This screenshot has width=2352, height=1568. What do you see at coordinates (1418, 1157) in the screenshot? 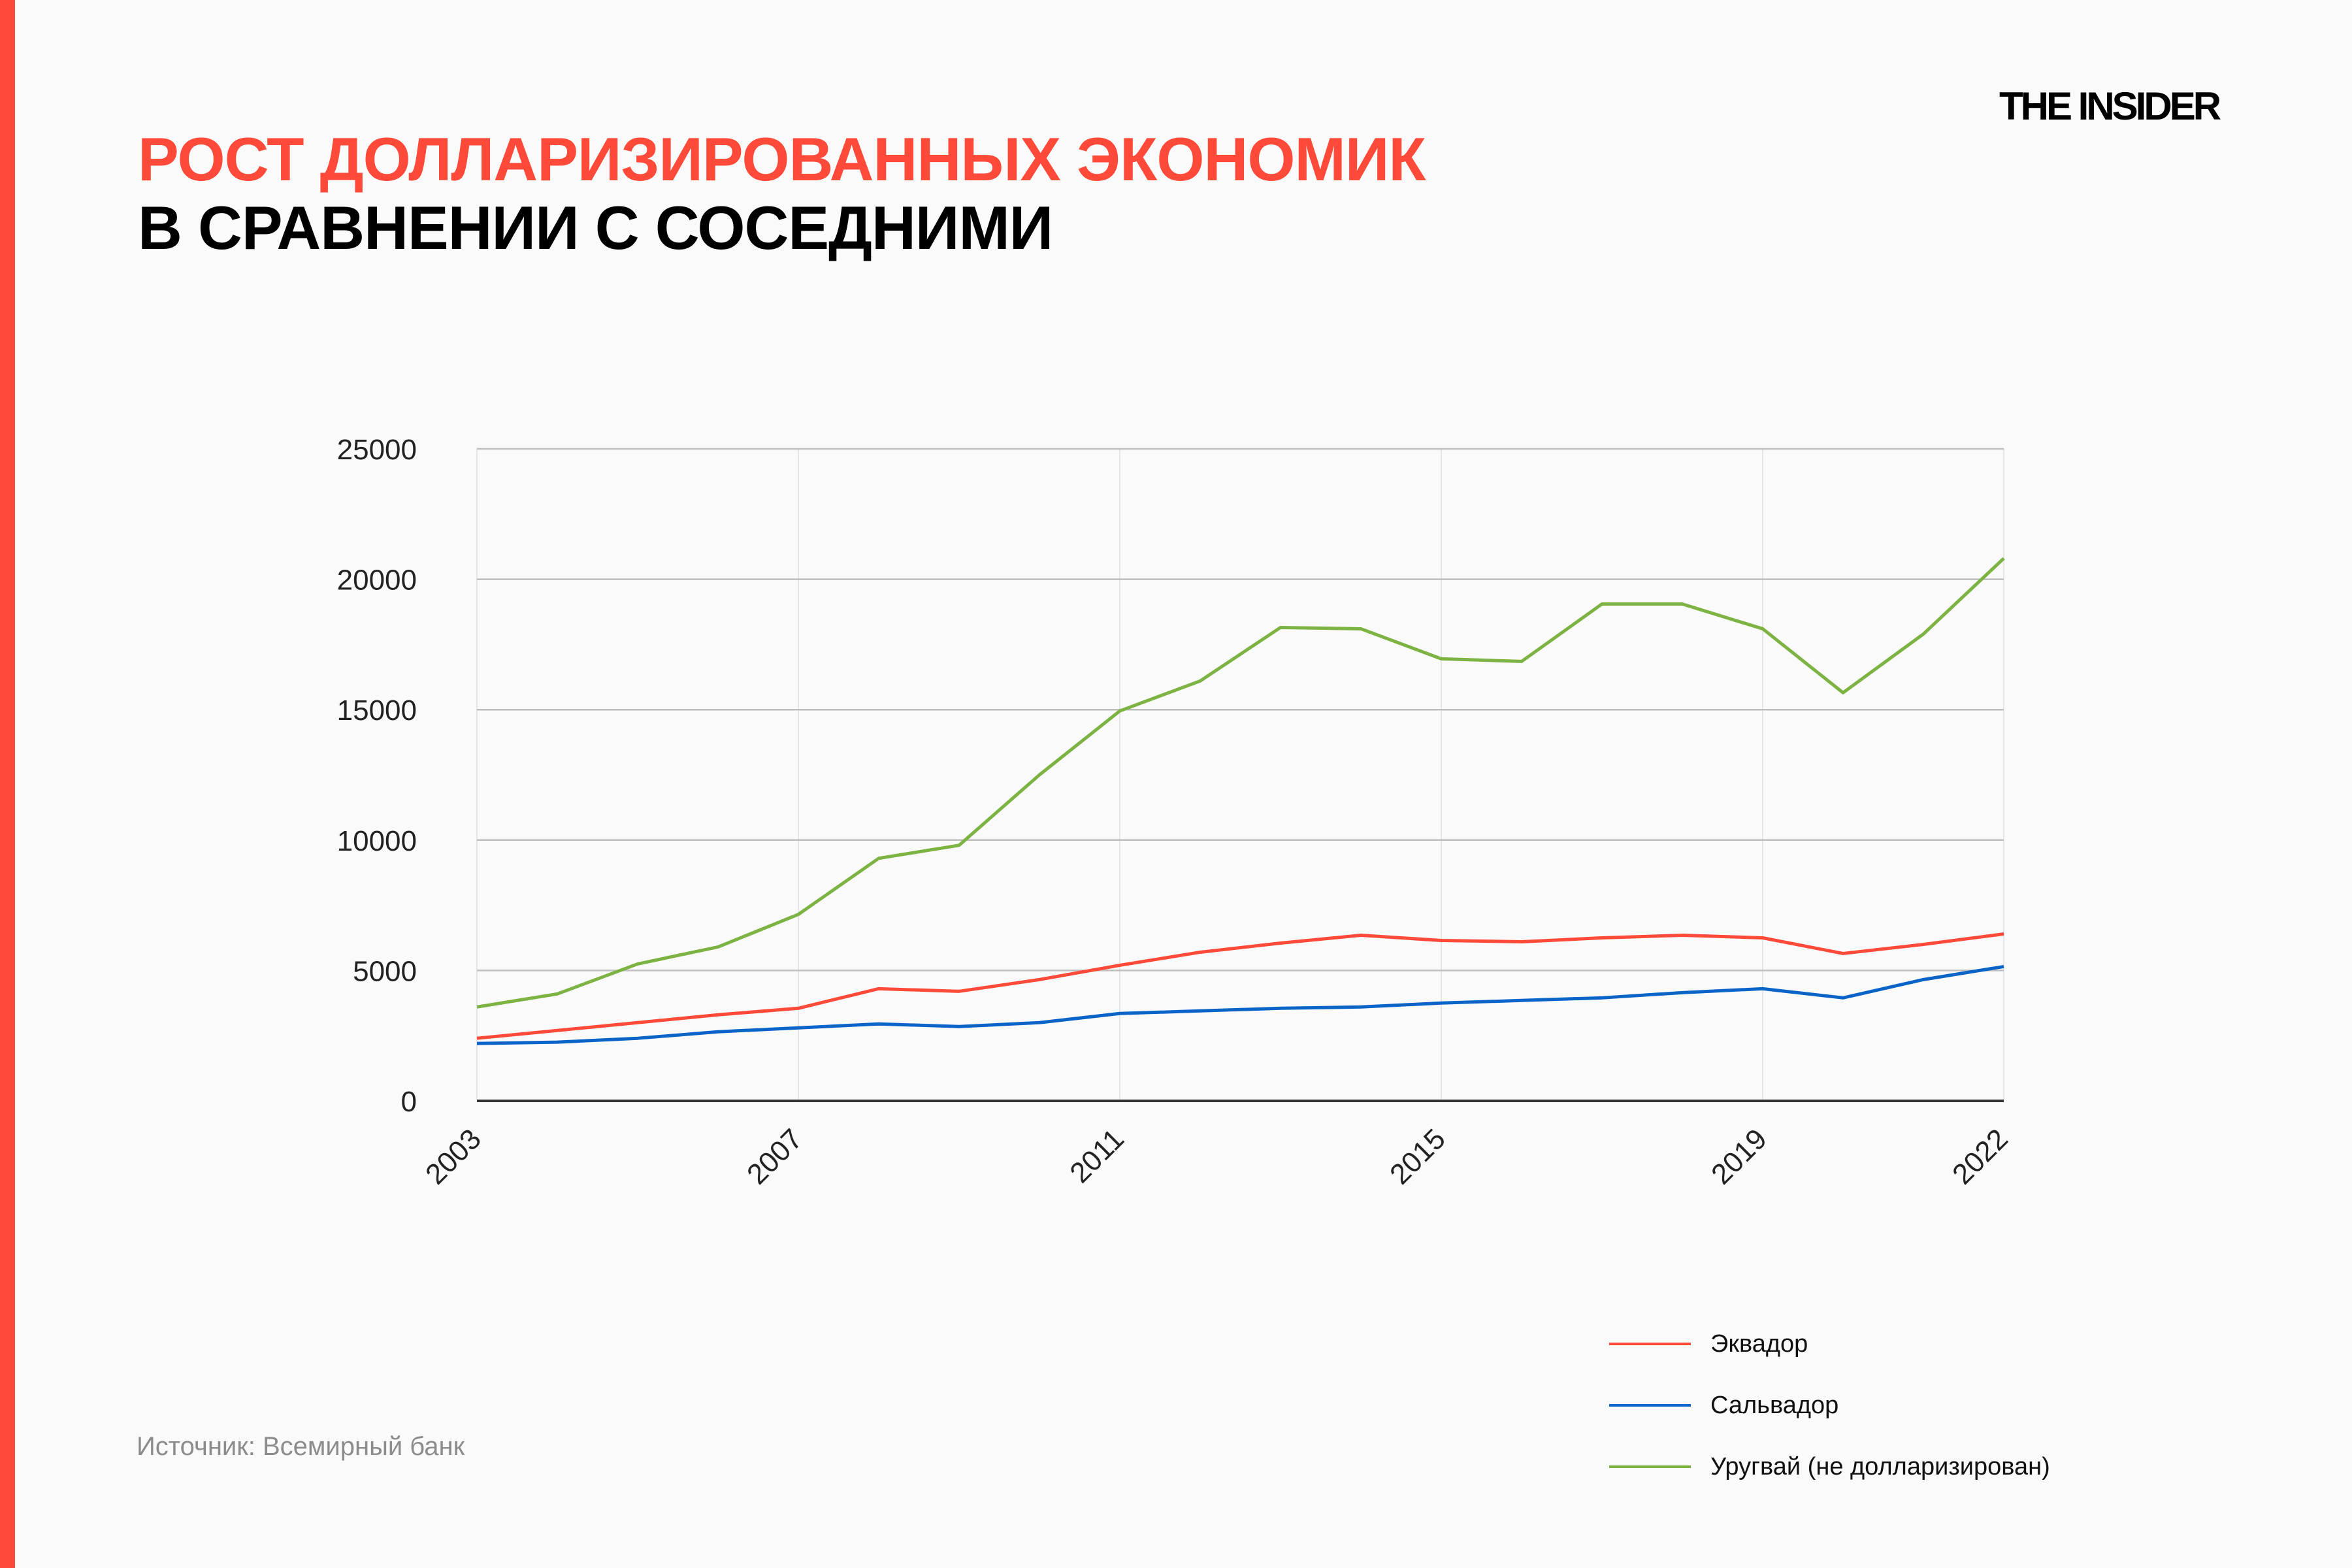
I see `x-tick-label: 2015` at bounding box center [1418, 1157].